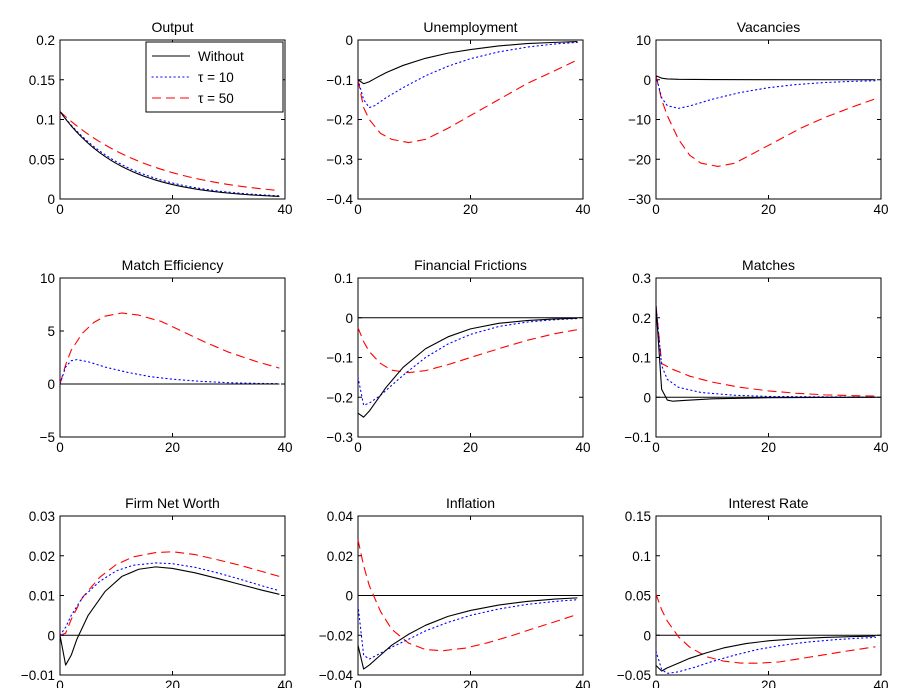 This screenshot has width=901, height=688. I want to click on matches-ytick-label: 0, so click(647, 397).